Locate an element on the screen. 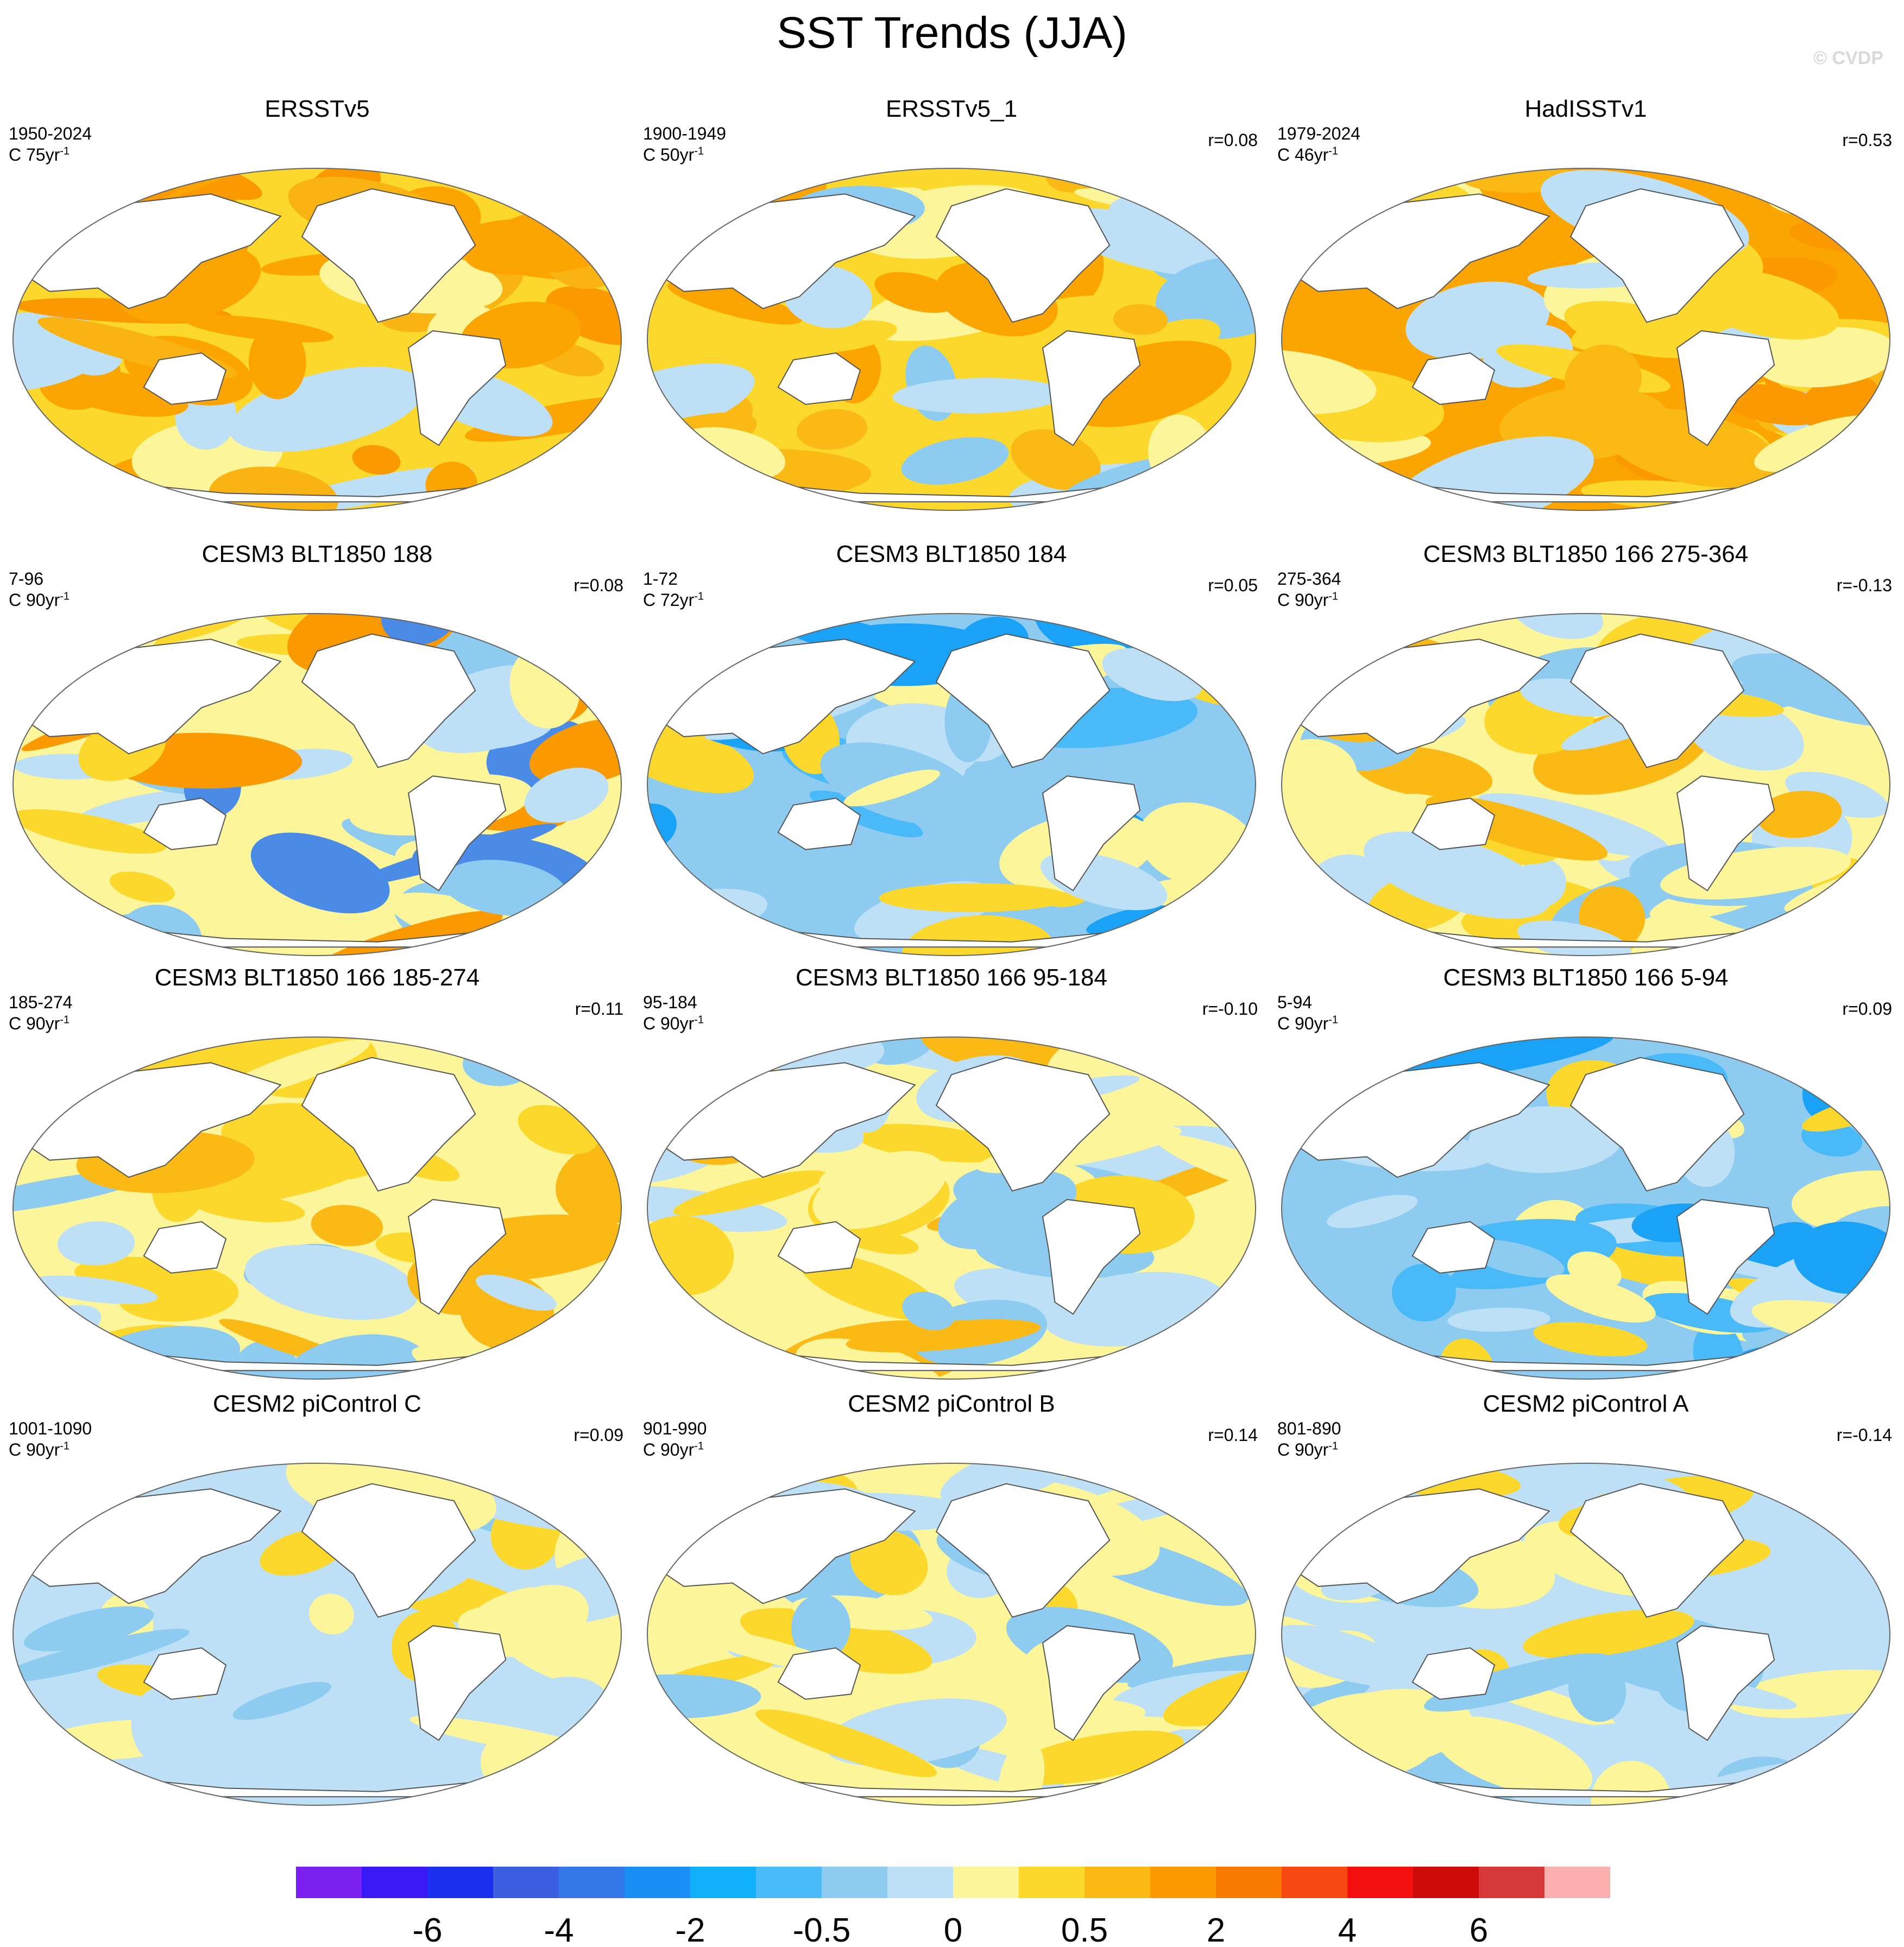 Image resolution: width=1904 pixels, height=1947 pixels. panel-title: CESM3 BLT1850 166 5-94 is located at coordinates (1586, 977).